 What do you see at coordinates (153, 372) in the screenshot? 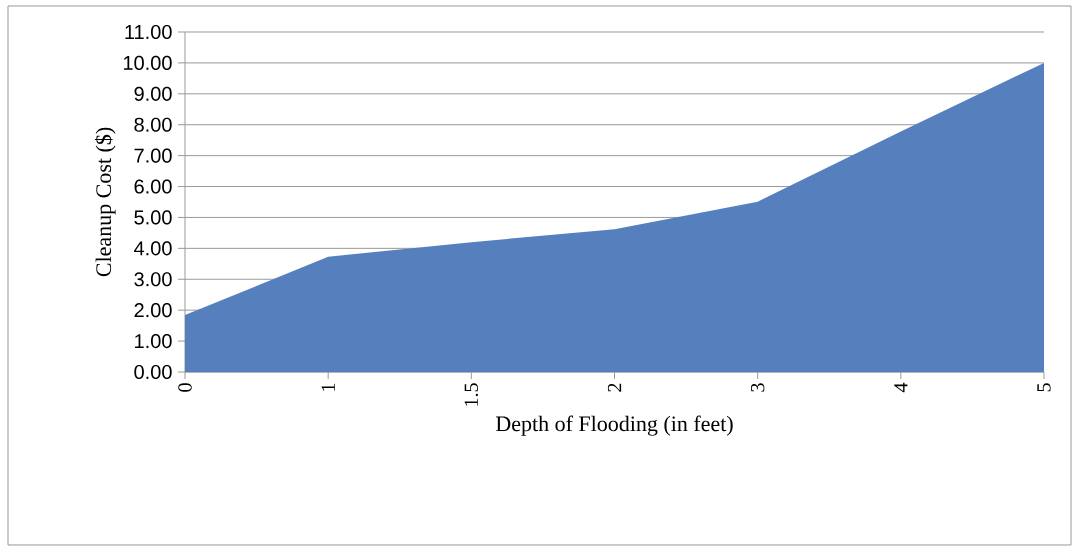
I see `y-tick-label: 0.00` at bounding box center [153, 372].